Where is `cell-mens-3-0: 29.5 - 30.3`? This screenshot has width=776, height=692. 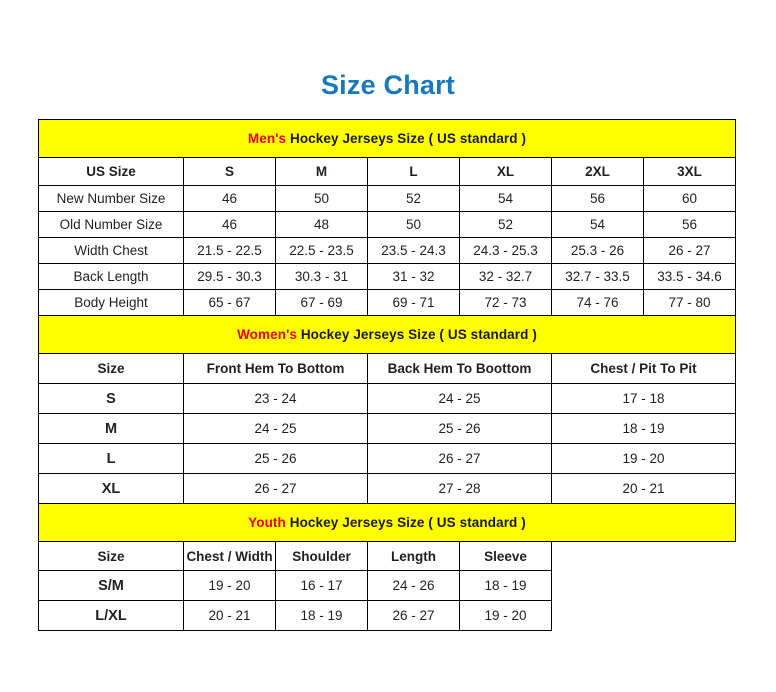 cell-mens-3-0: 29.5 - 30.3 is located at coordinates (229, 276).